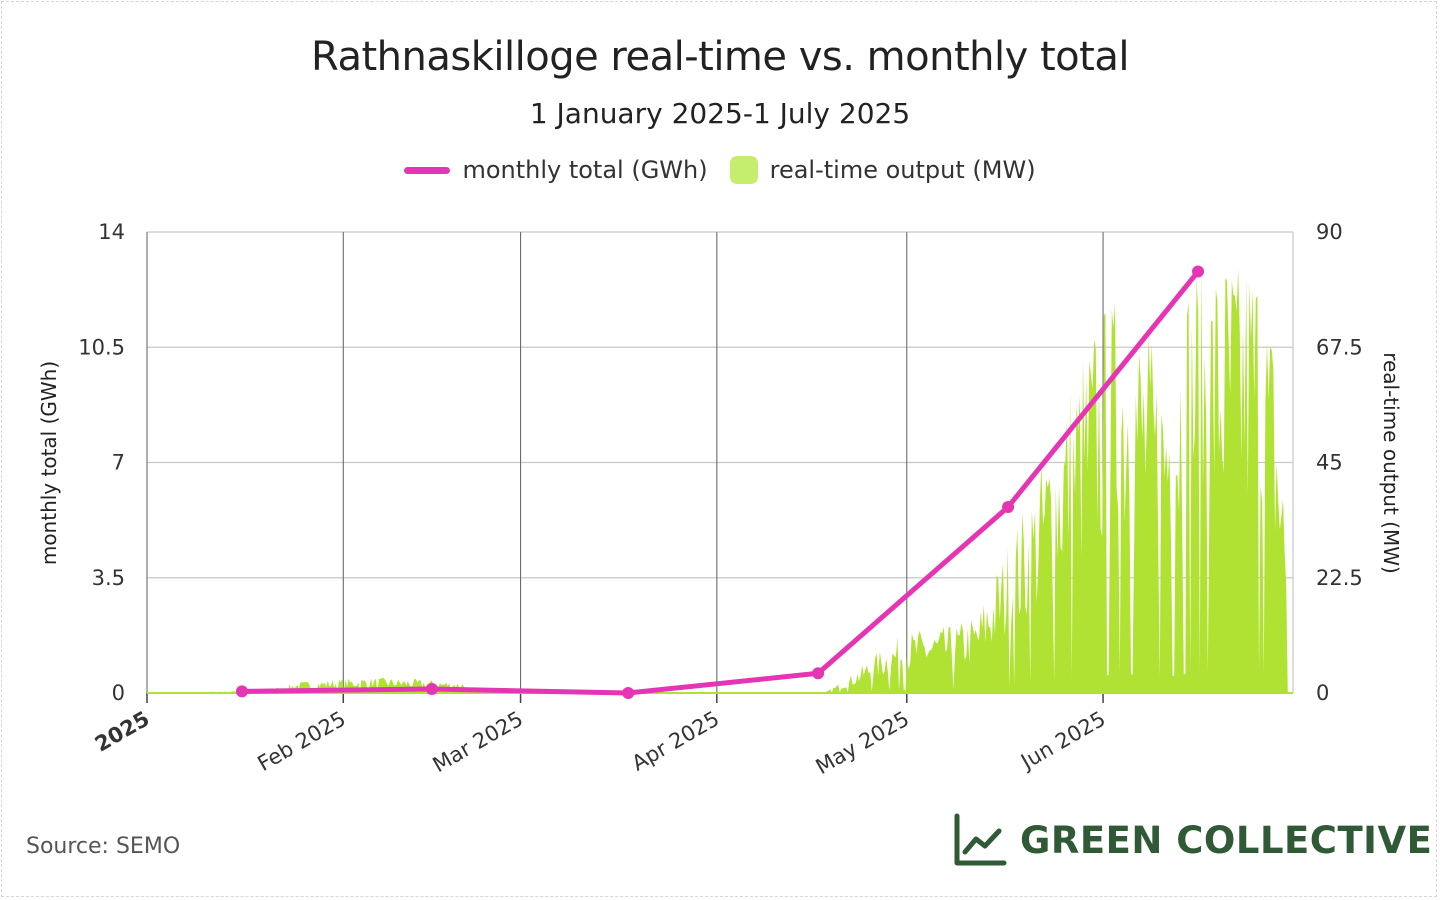 Image resolution: width=1440 pixels, height=900 pixels. I want to click on y-left-tick-label: 0, so click(118, 693).